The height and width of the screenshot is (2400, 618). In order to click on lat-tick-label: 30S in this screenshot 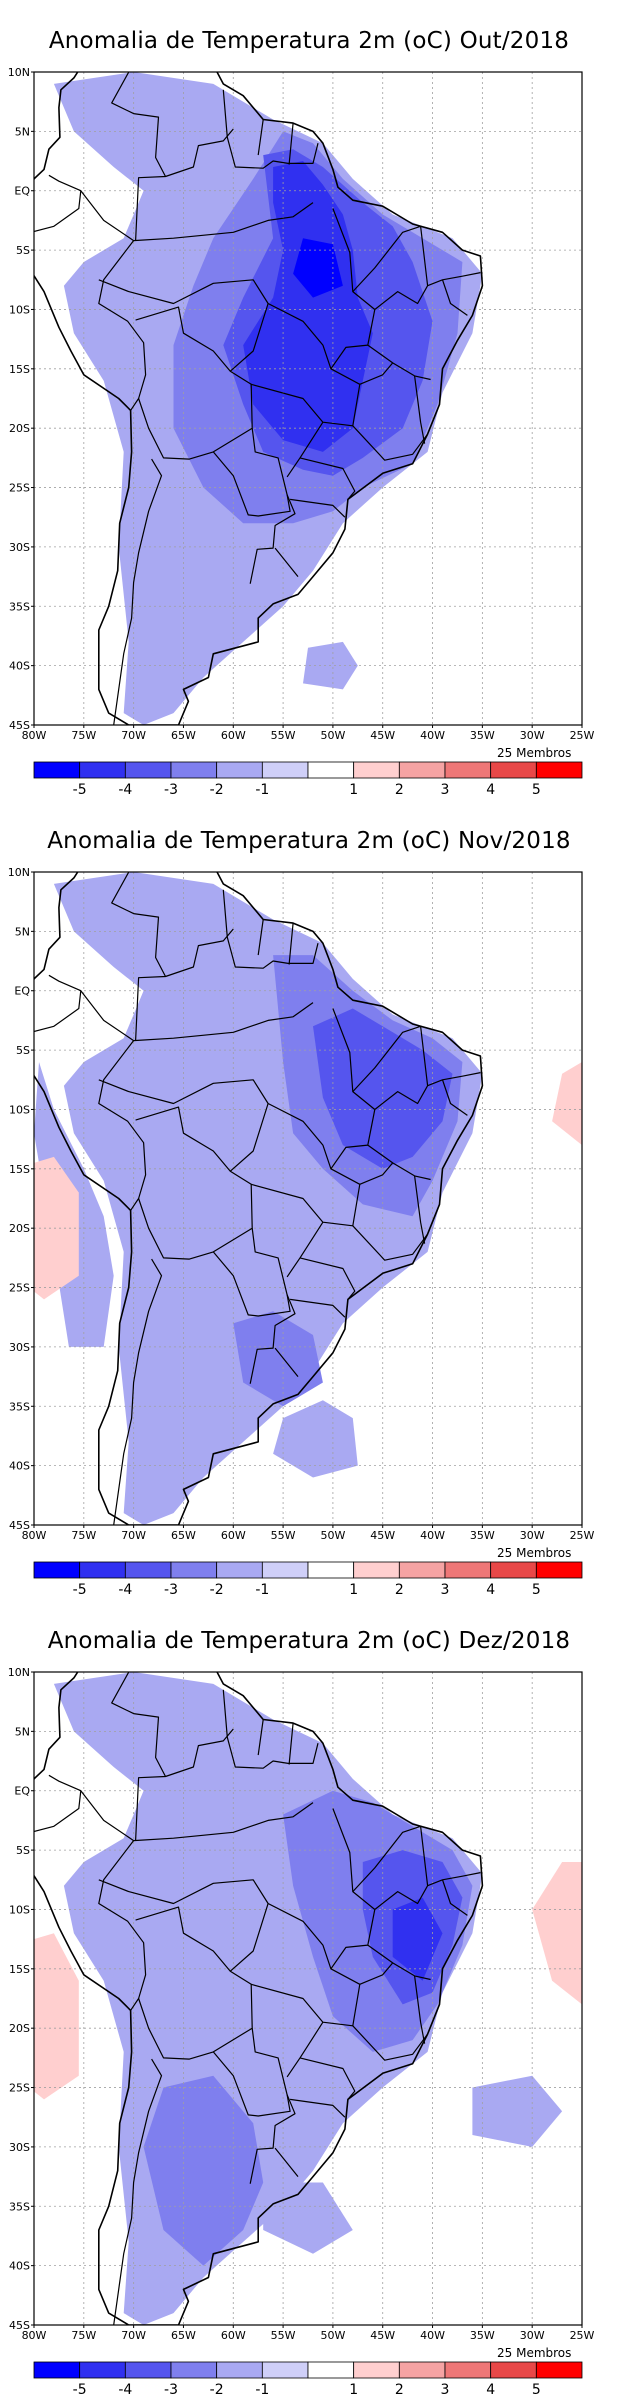, I will do `click(19, 1347)`.